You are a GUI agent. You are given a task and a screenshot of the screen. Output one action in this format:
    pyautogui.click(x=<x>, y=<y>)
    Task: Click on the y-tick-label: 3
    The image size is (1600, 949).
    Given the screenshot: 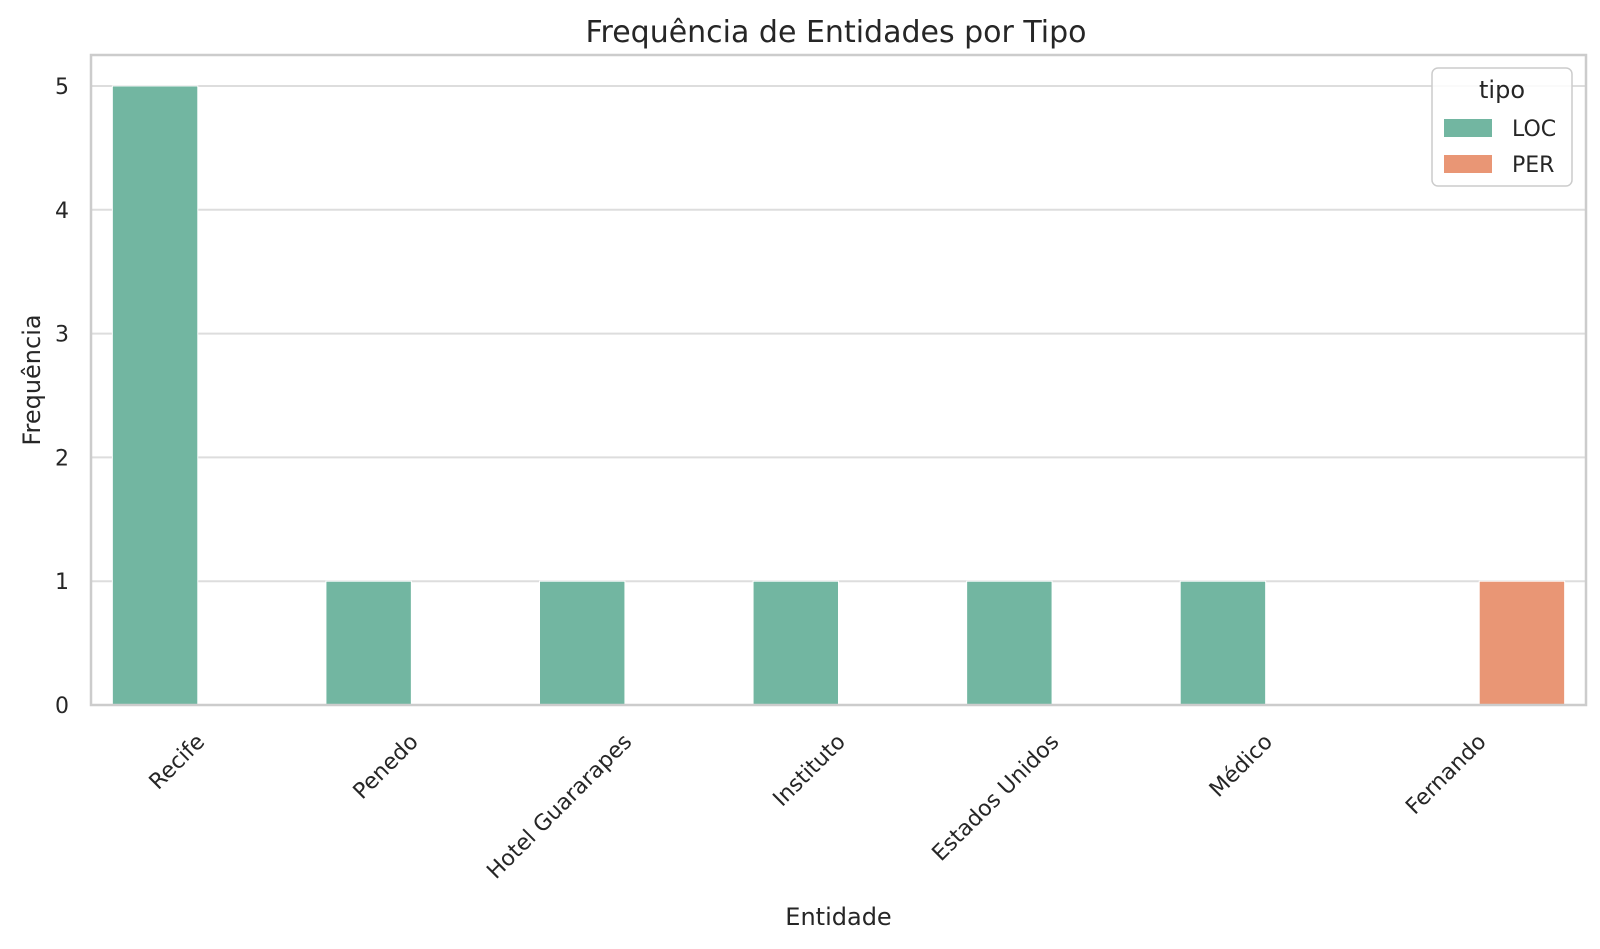 What is the action you would take?
    pyautogui.click(x=62, y=335)
    